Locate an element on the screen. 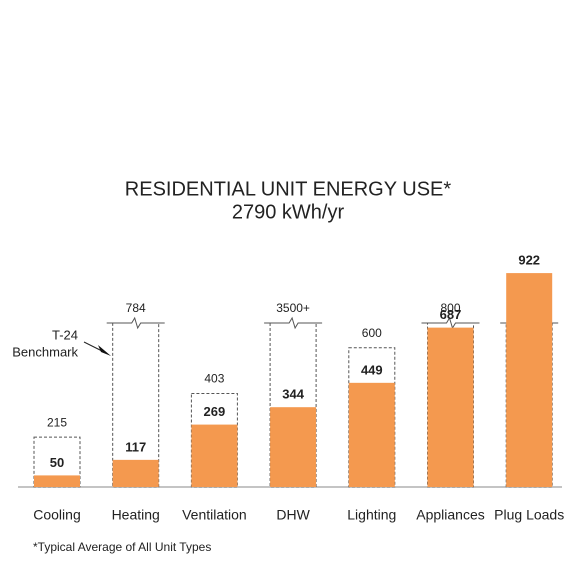  footnote: *Typical Average of All Unit Types is located at coordinates (122, 547).